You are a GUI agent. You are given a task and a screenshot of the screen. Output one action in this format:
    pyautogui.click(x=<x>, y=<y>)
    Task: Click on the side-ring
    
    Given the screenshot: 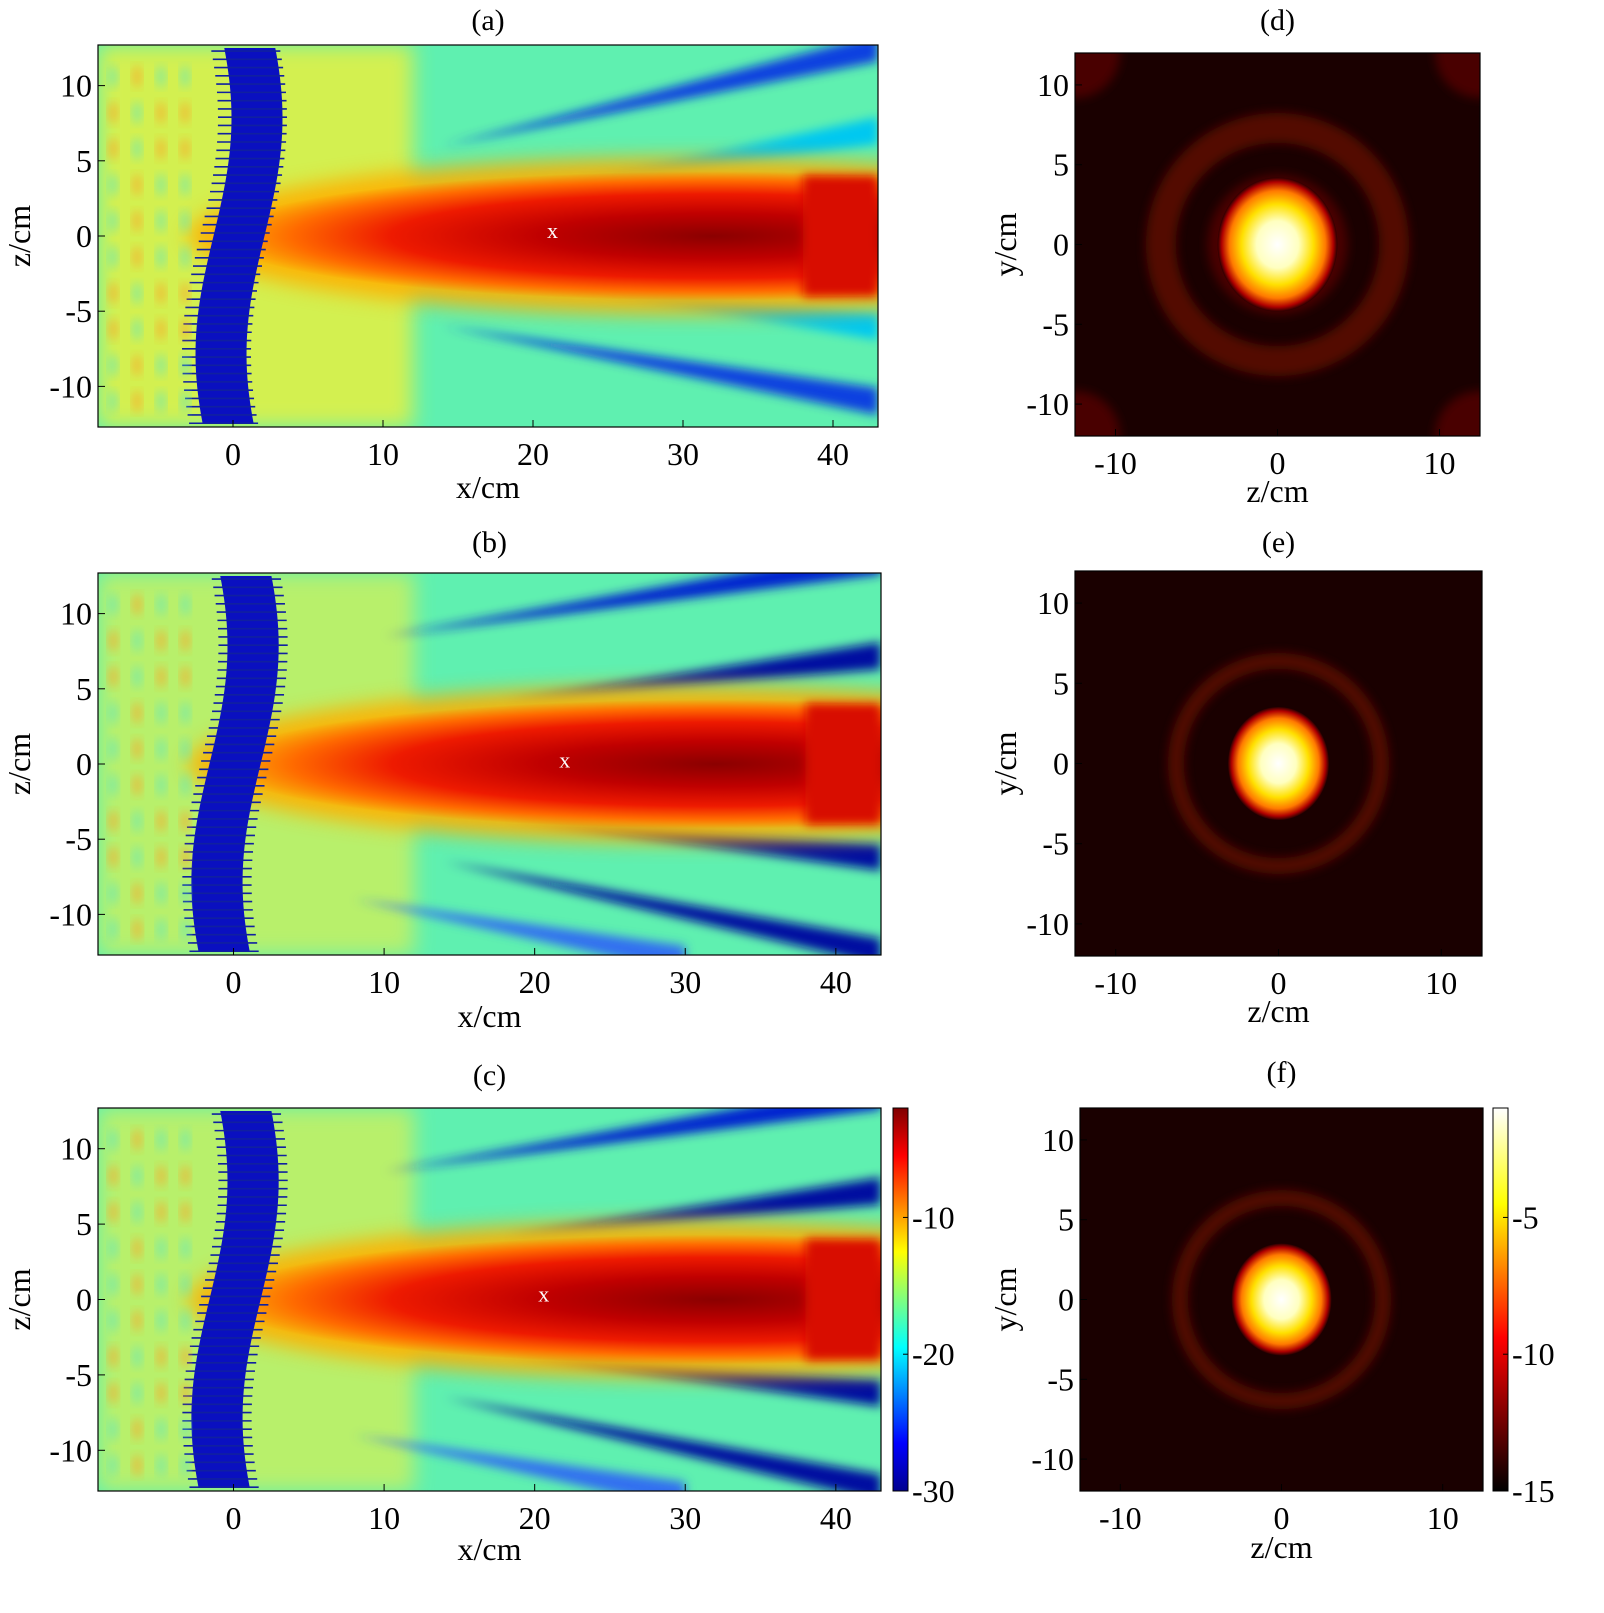 What is the action you would take?
    pyautogui.click(x=1277, y=244)
    